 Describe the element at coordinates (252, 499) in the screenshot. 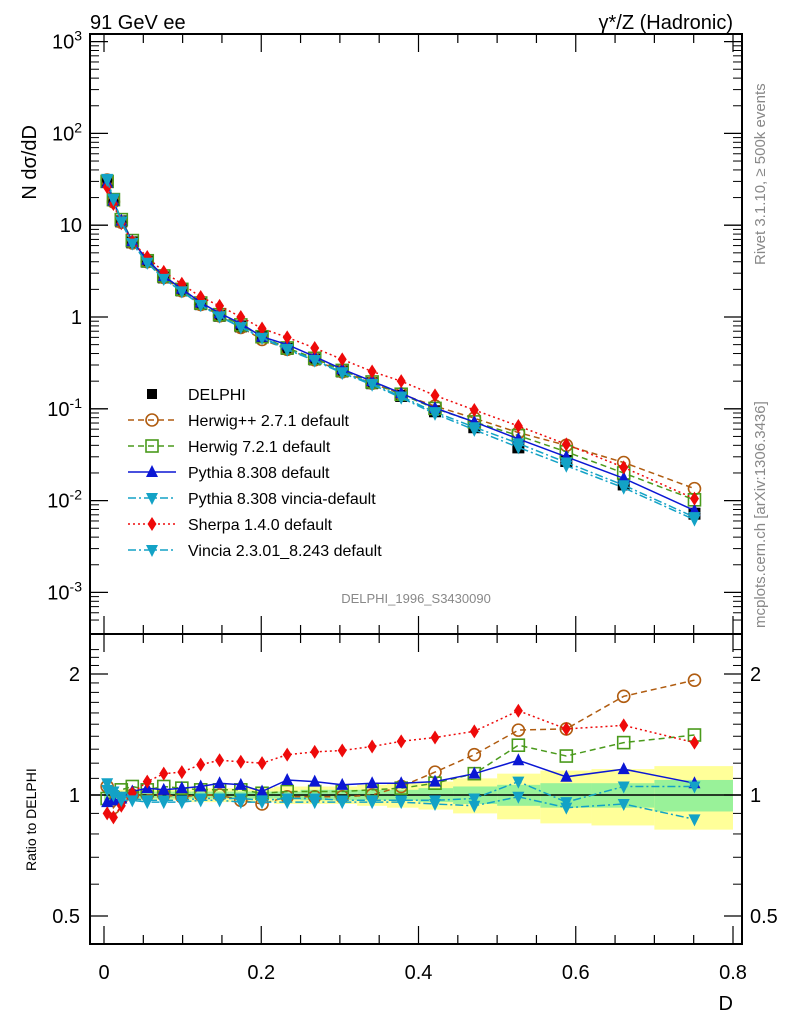

I see `legend-entry: Pythia 8.308 vincia-default` at that location.